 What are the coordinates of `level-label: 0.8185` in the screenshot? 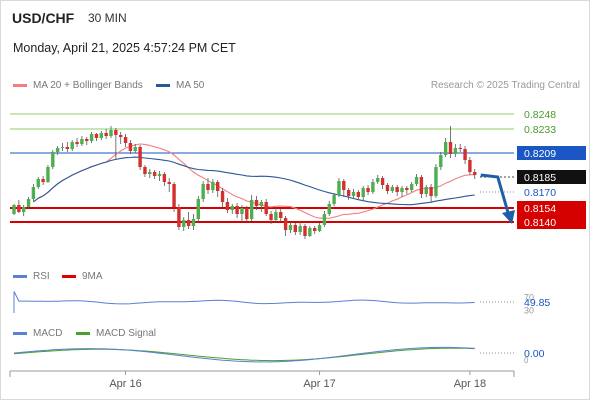 It's located at (540, 178).